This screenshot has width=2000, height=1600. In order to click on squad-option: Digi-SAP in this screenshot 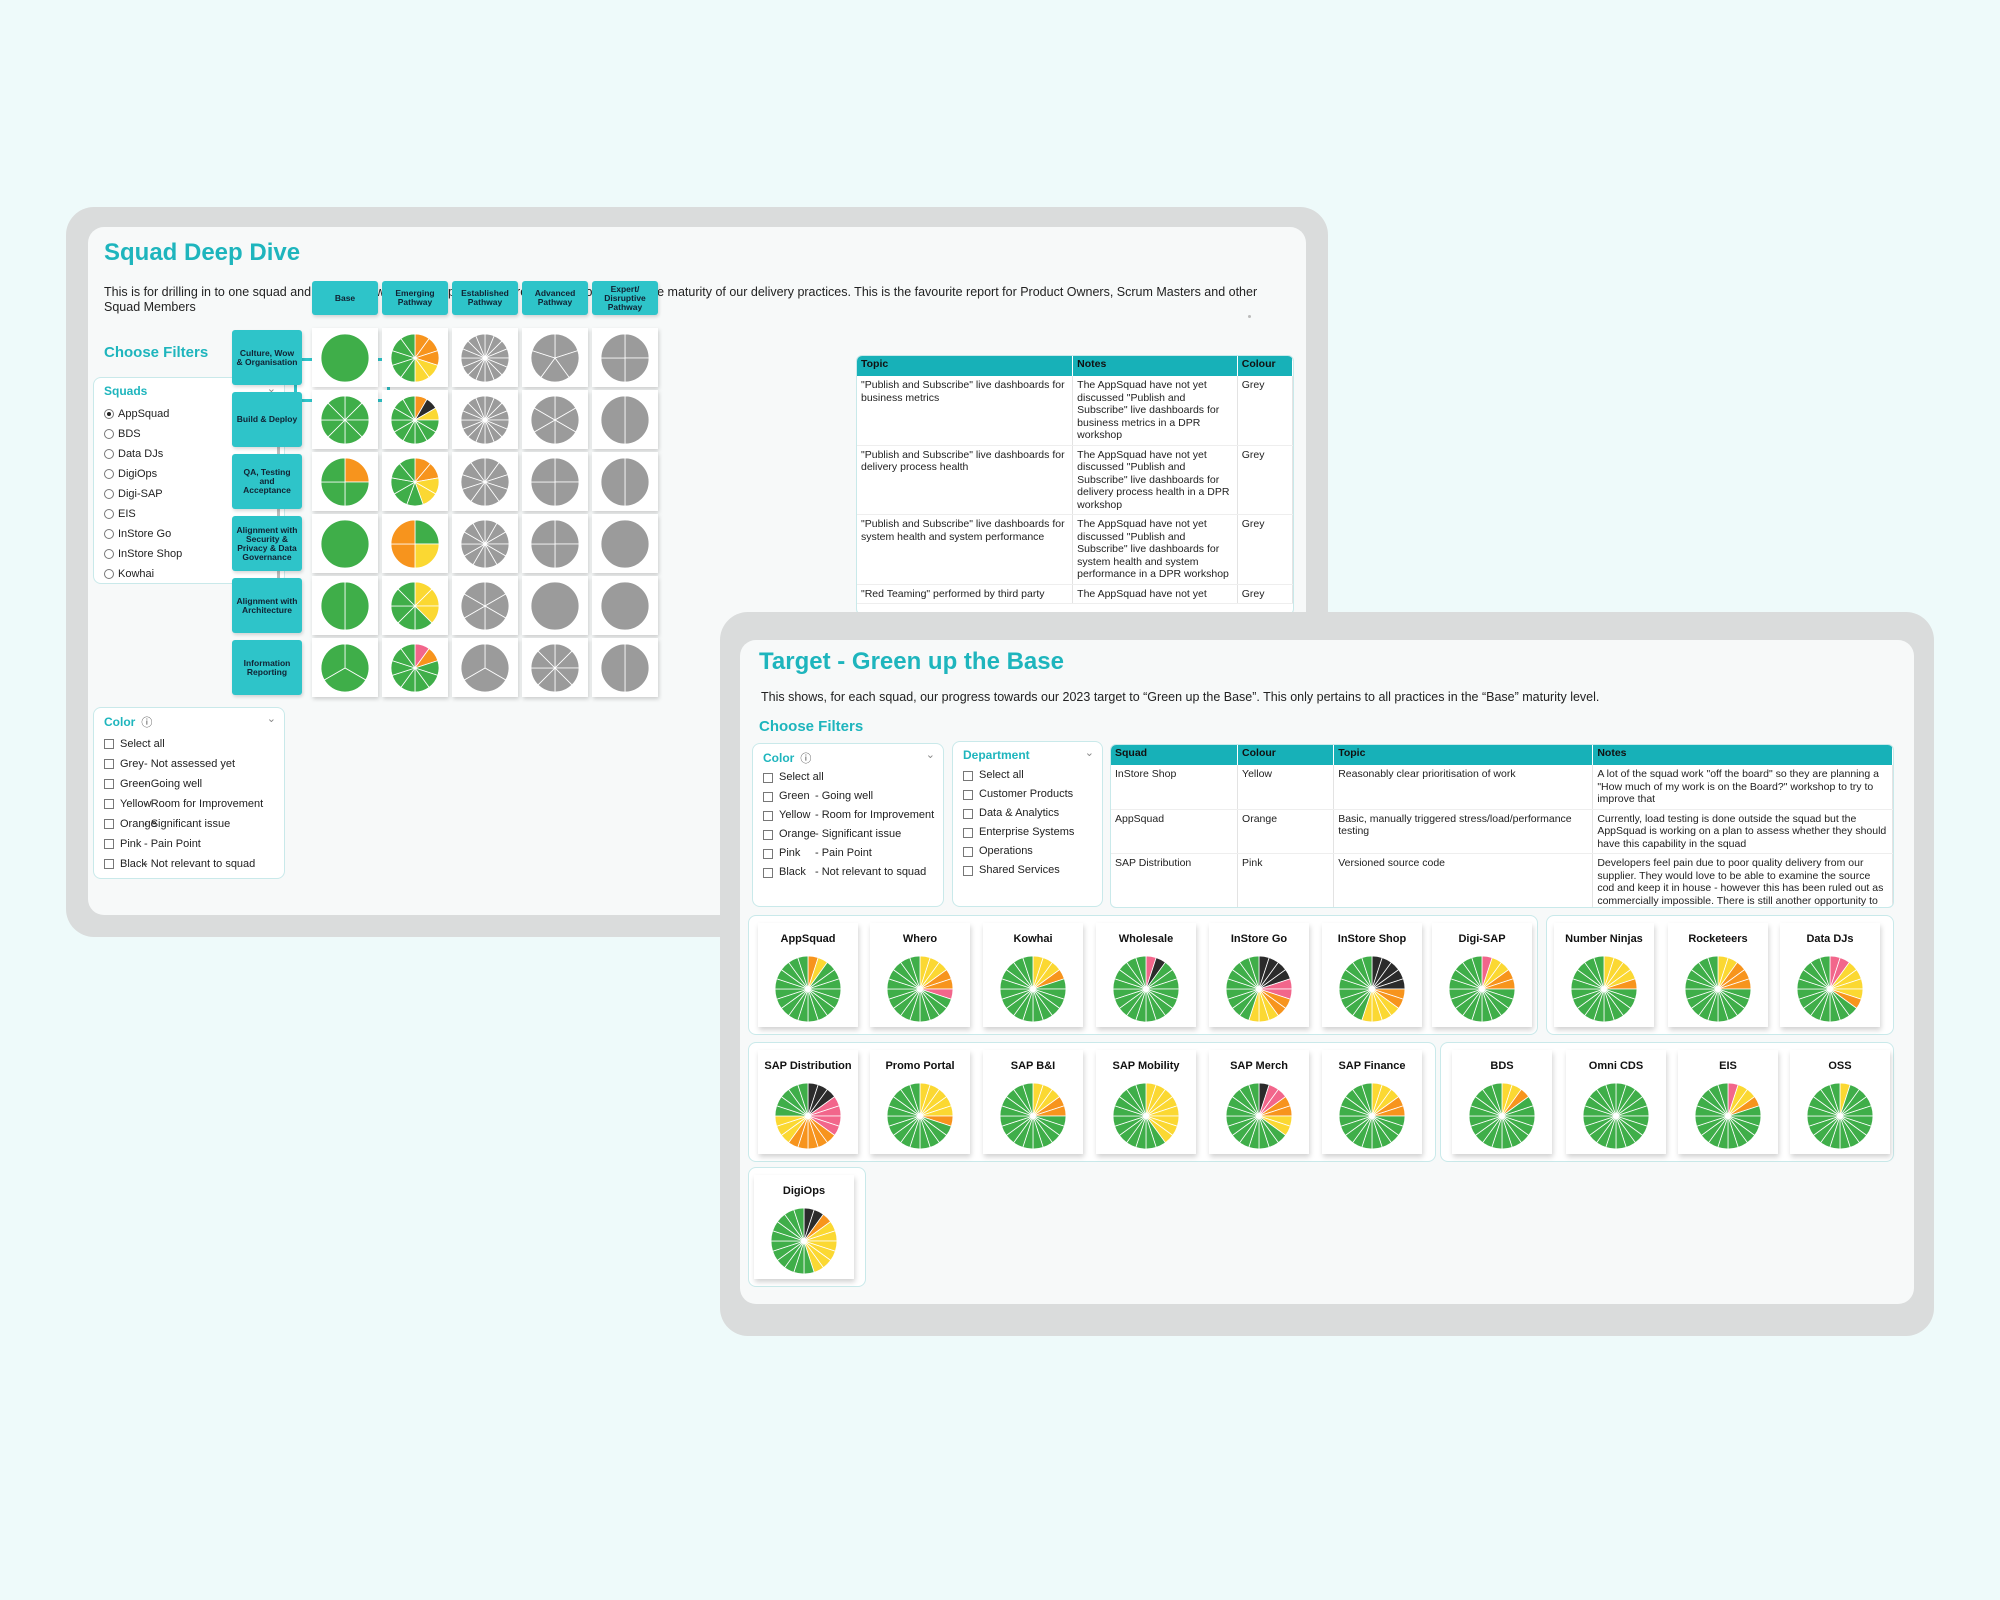, I will do `click(147, 494)`.